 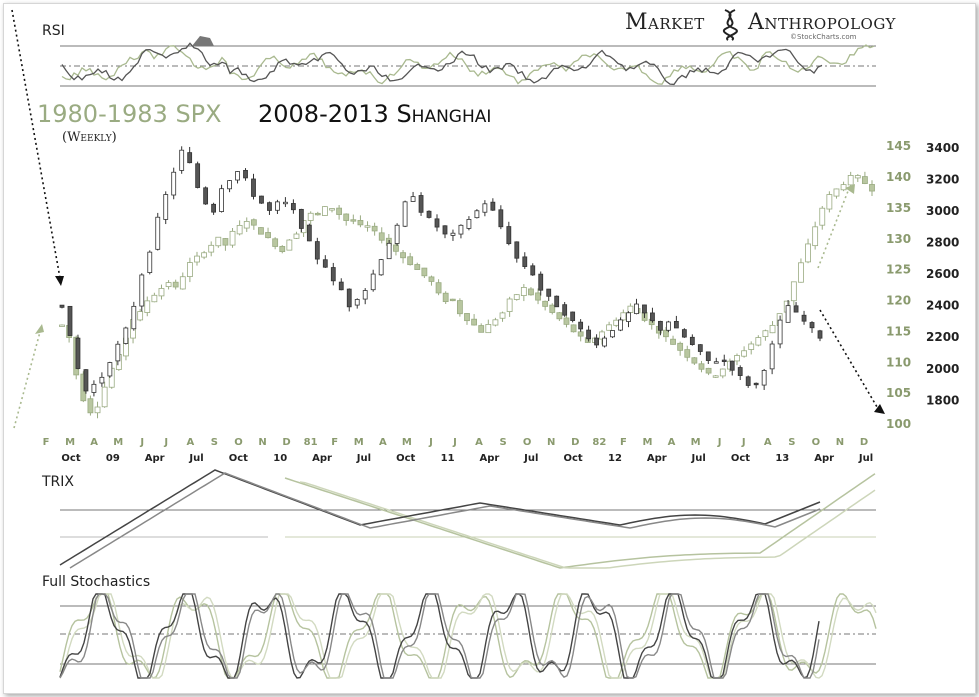 What do you see at coordinates (96, 582) in the screenshot?
I see `stochastics-label: Full Stochastics` at bounding box center [96, 582].